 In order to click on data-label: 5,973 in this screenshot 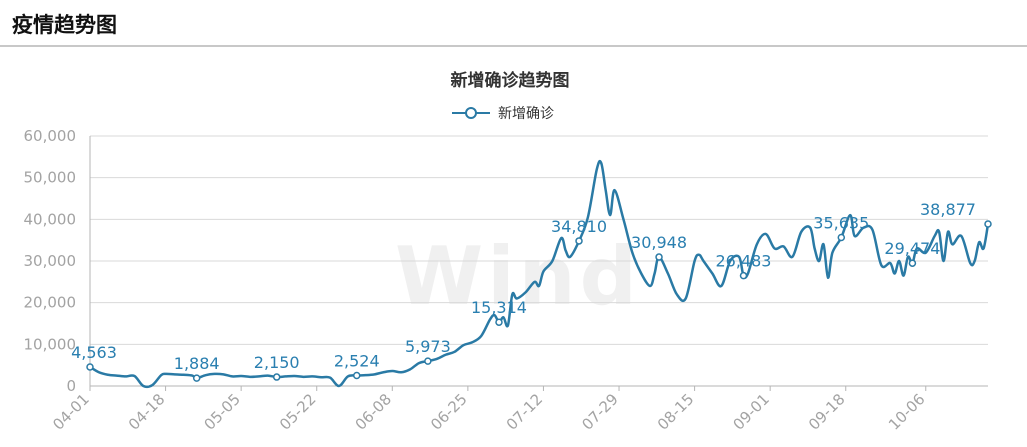, I will do `click(428, 346)`.